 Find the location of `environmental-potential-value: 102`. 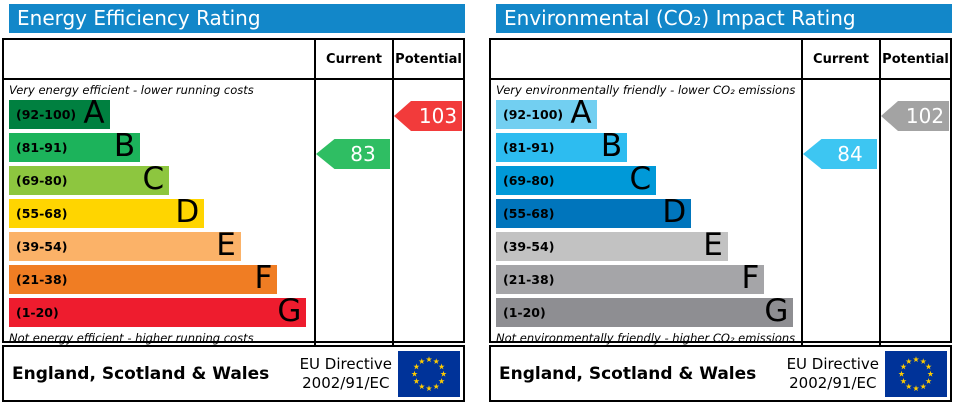

environmental-potential-value: 102 is located at coordinates (925, 116).